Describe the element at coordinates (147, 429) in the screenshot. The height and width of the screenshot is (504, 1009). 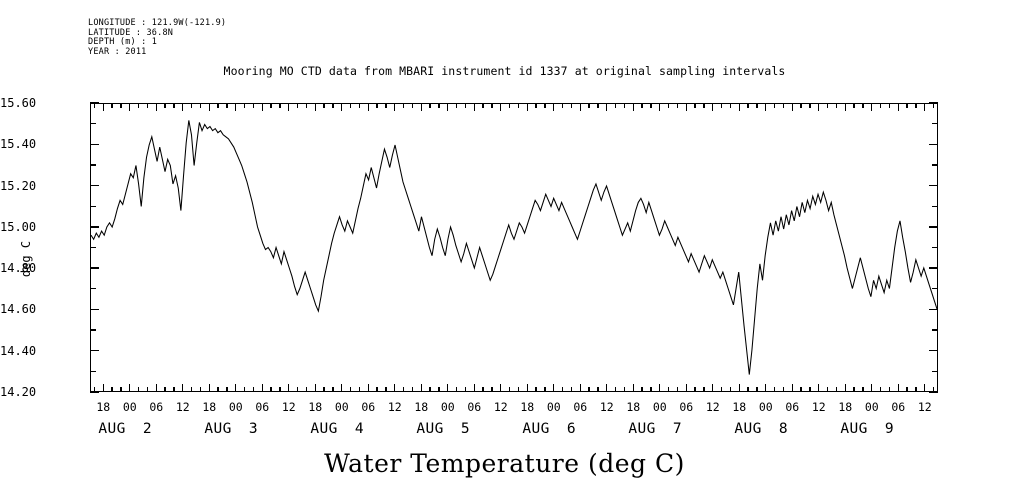
I see `x-day-label: 2` at that location.